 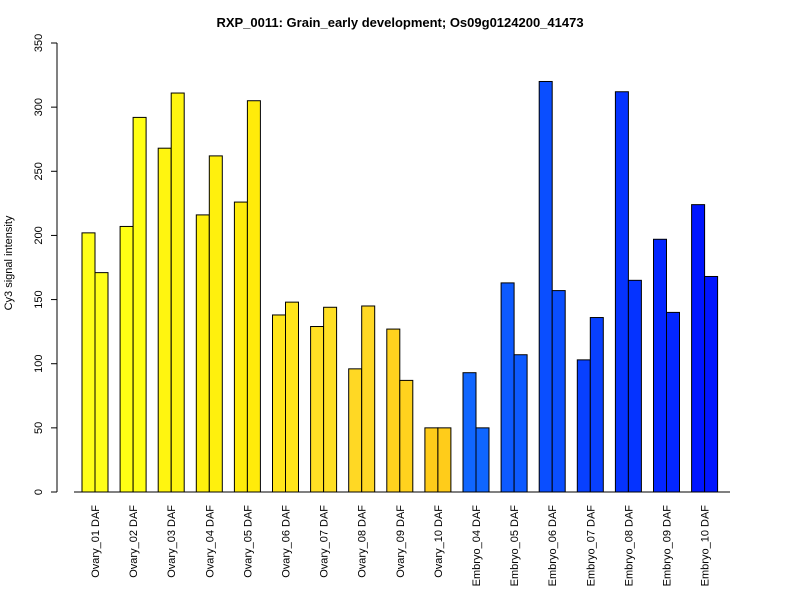 What do you see at coordinates (401, 541) in the screenshot?
I see `x-tick-label: Ovary_09 DAF` at bounding box center [401, 541].